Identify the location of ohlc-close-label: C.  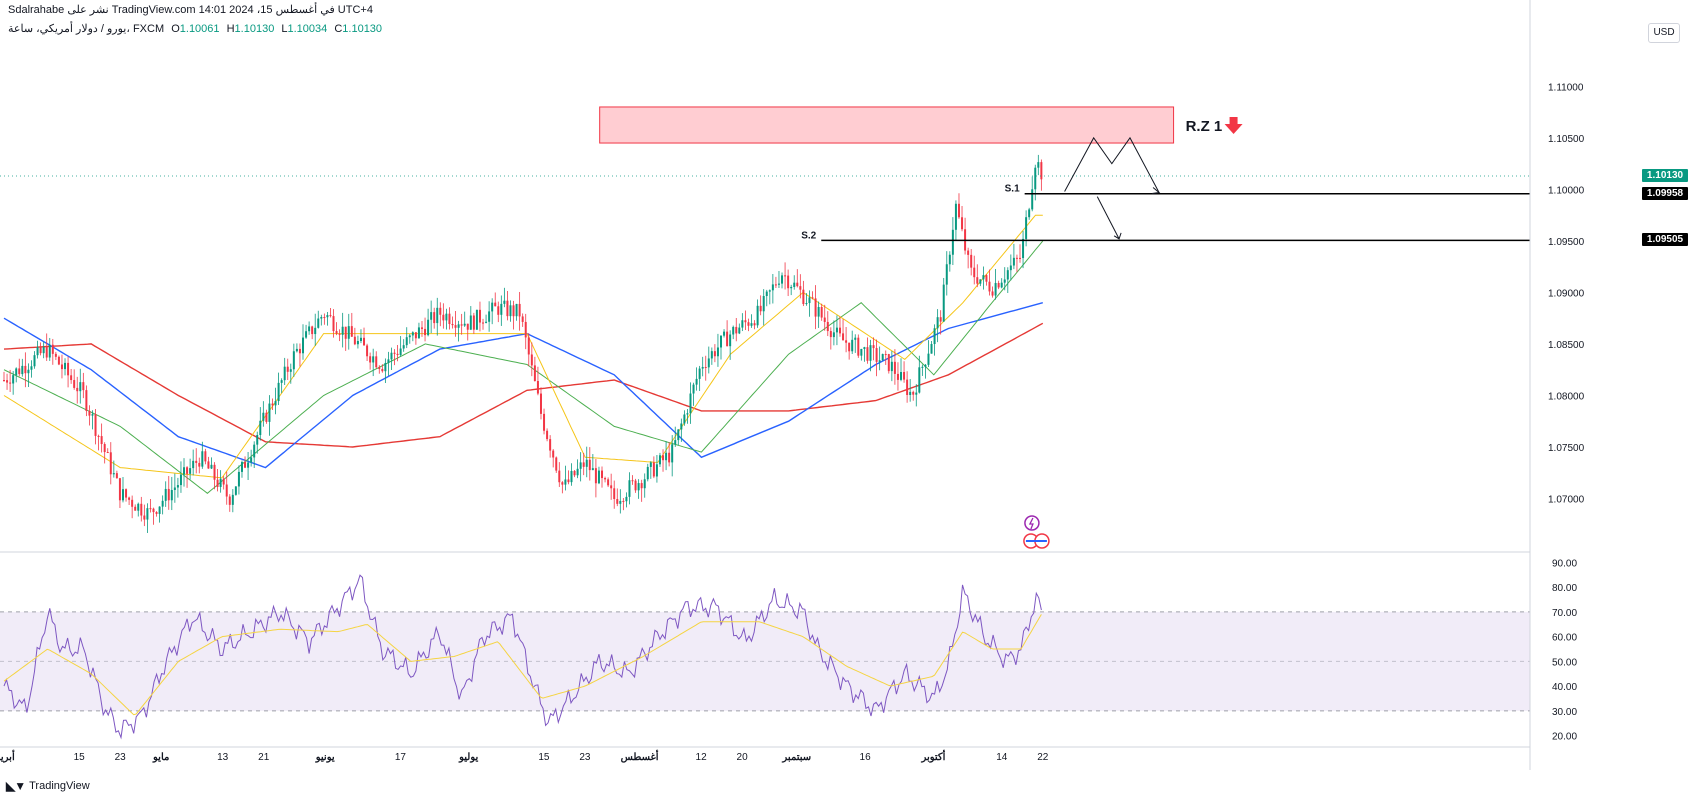
(338, 29).